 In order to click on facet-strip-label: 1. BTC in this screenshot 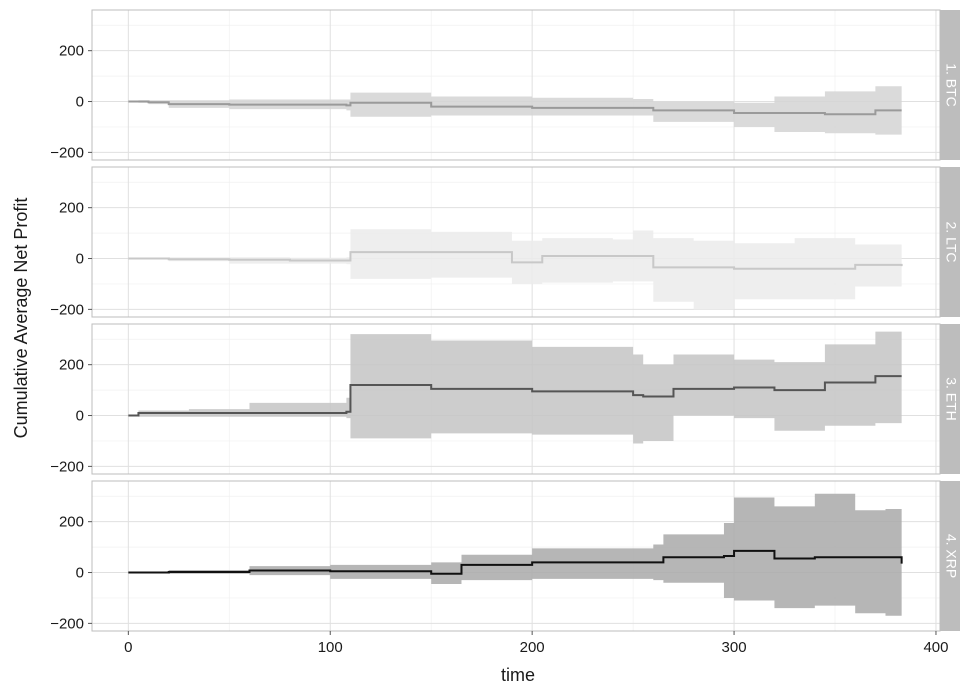, I will do `click(951, 85)`.